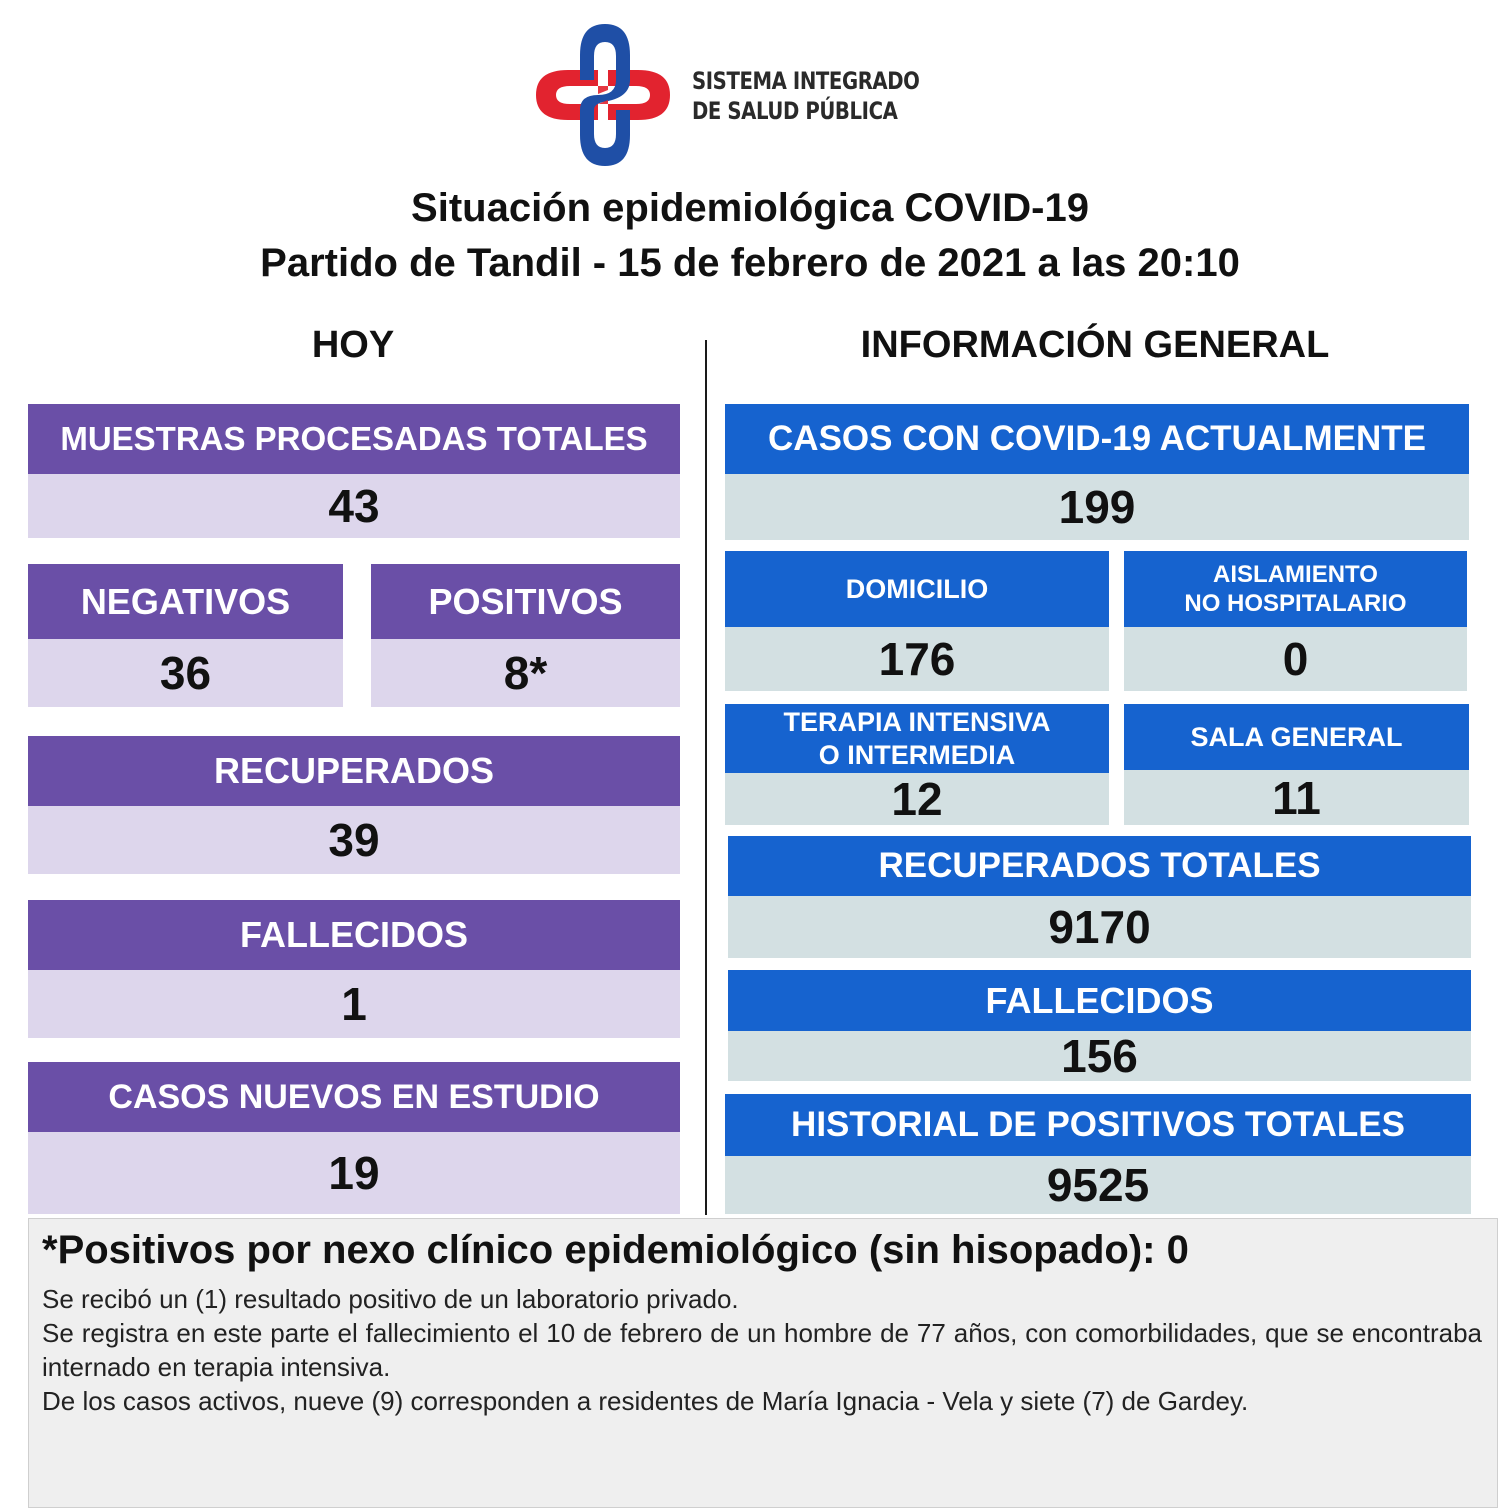 This screenshot has height=1508, width=1500. I want to click on card-label-line-1: TERAPIA INTENSIVA, so click(917, 721).